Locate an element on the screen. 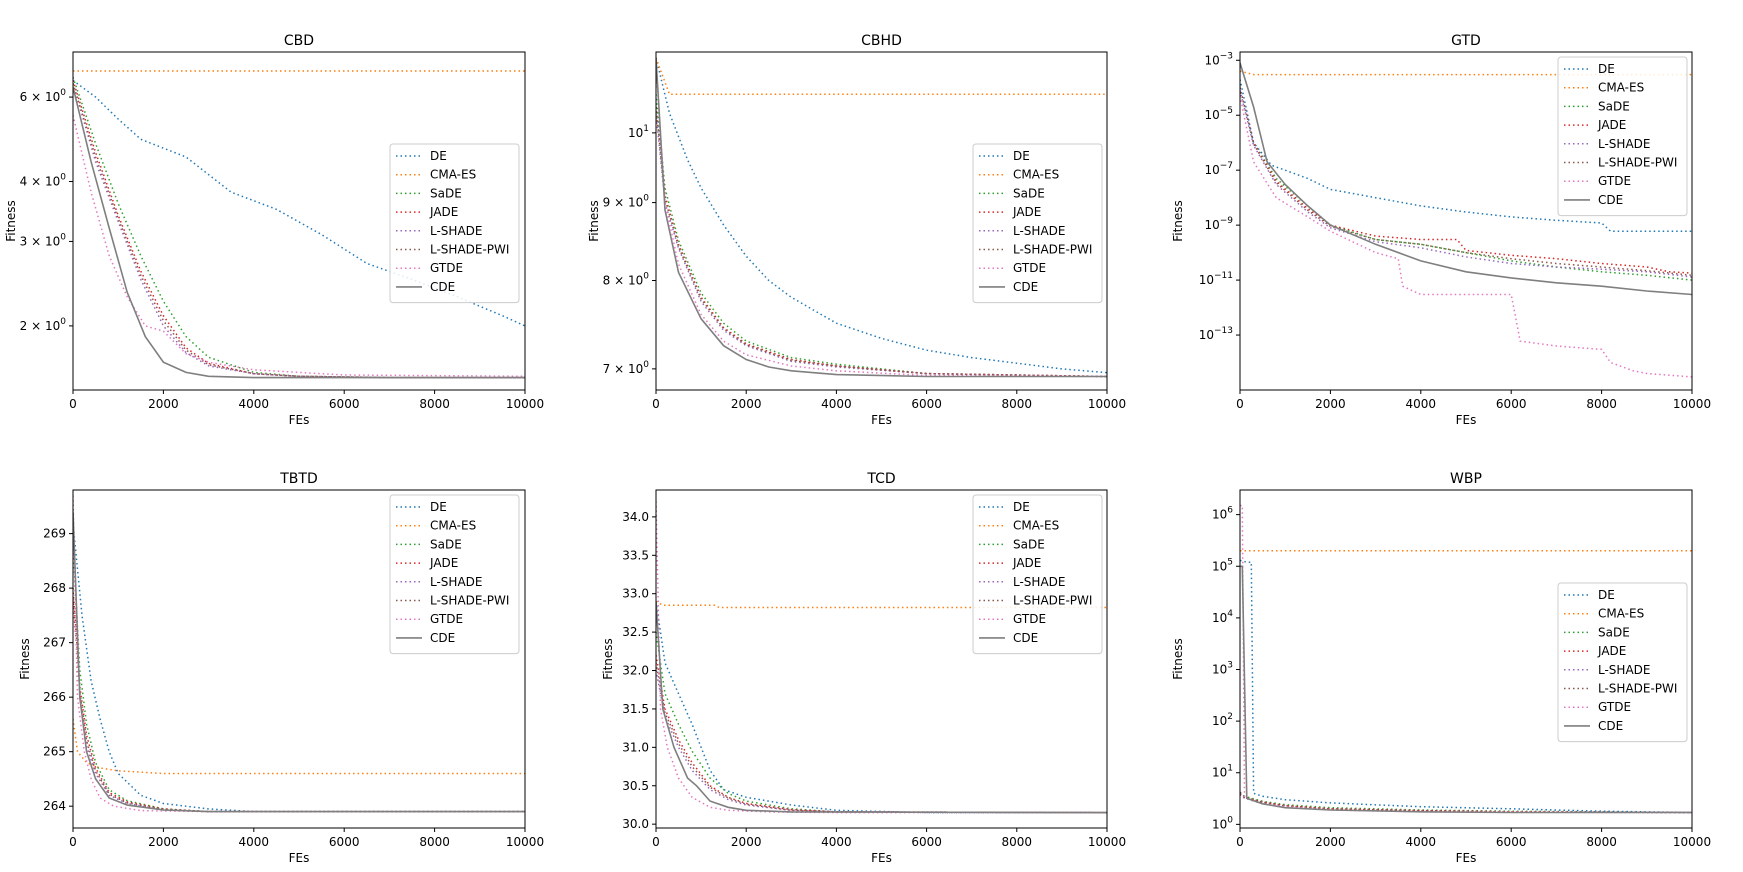  y-tick-label: 31.5 is located at coordinates (635, 709).